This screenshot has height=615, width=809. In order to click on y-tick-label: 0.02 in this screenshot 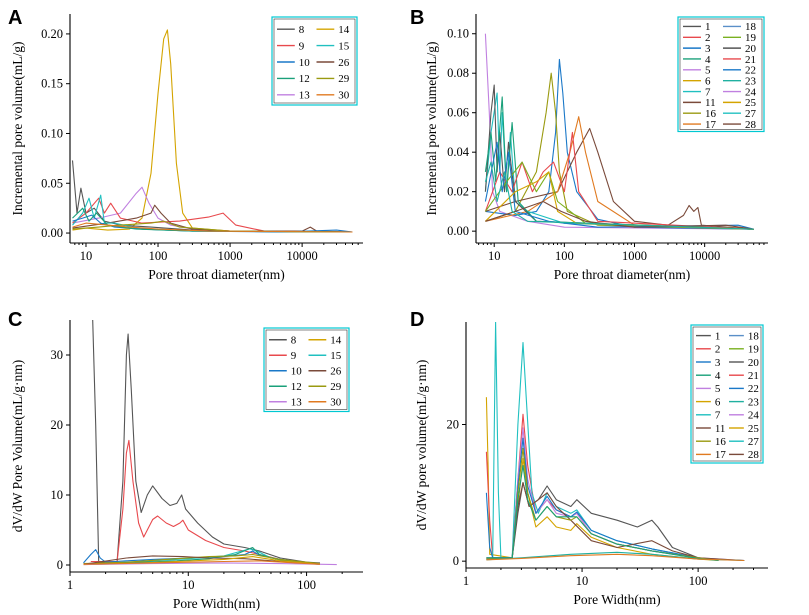, I will do `click(458, 192)`.